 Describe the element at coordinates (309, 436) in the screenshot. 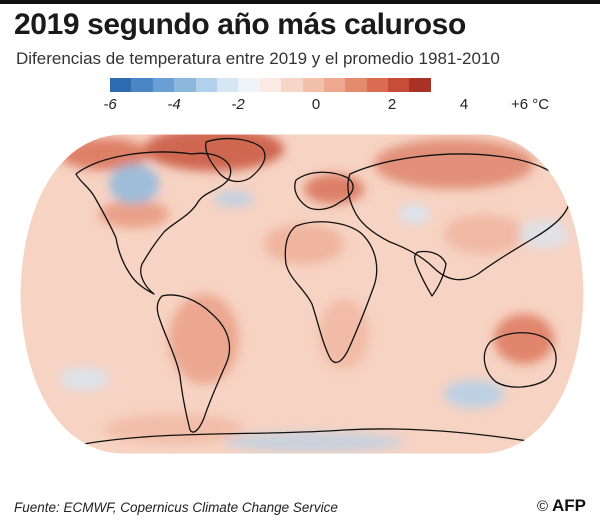

I see `antarctica-outline` at that location.